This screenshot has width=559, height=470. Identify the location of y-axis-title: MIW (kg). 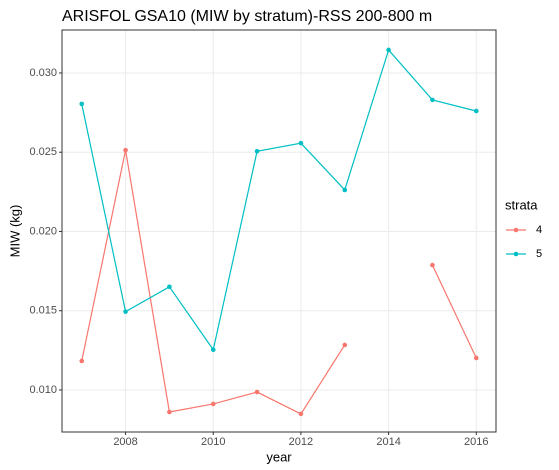
(14, 231).